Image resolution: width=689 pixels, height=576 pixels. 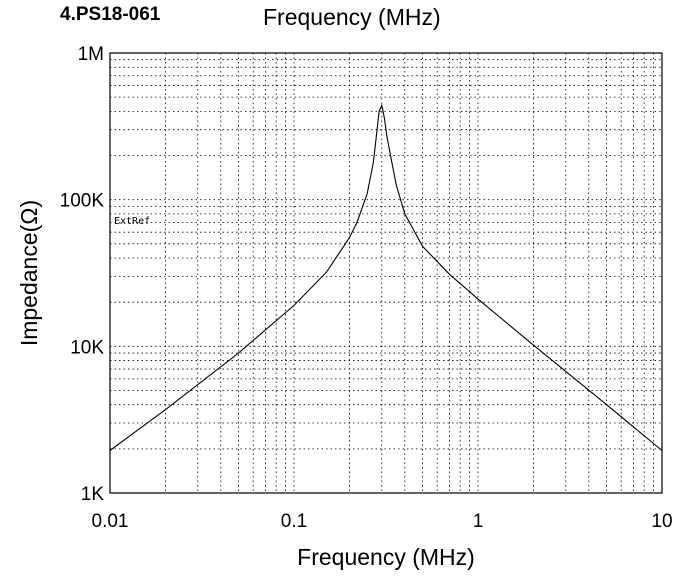 I want to click on x-tick-label: 10, so click(x=661, y=521).